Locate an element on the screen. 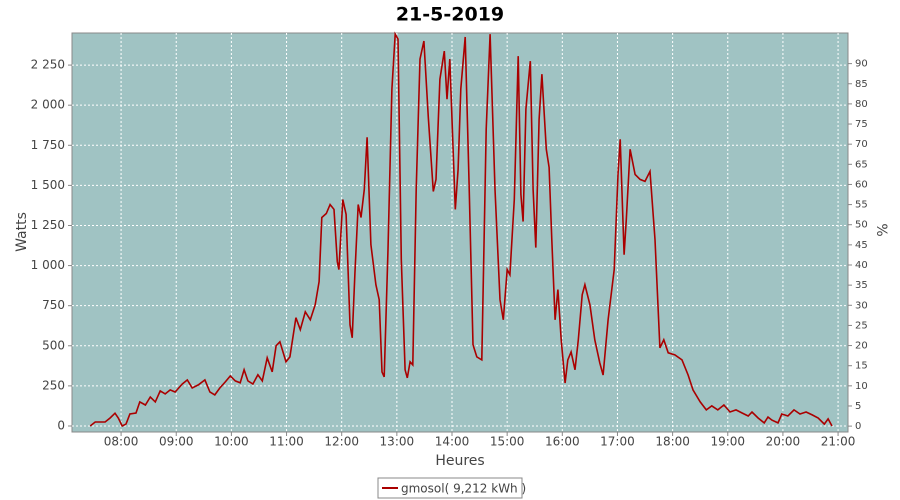  y-tick-label: 1 750 is located at coordinates (48, 145).